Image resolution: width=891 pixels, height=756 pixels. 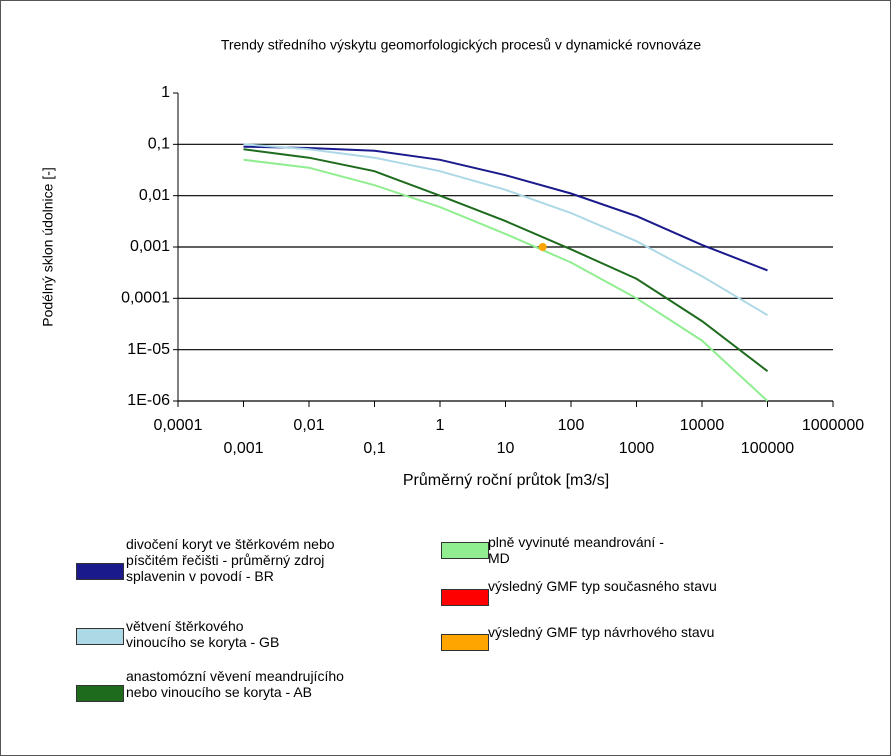 What do you see at coordinates (243, 448) in the screenshot?
I see `x-tick-label: 0,001` at bounding box center [243, 448].